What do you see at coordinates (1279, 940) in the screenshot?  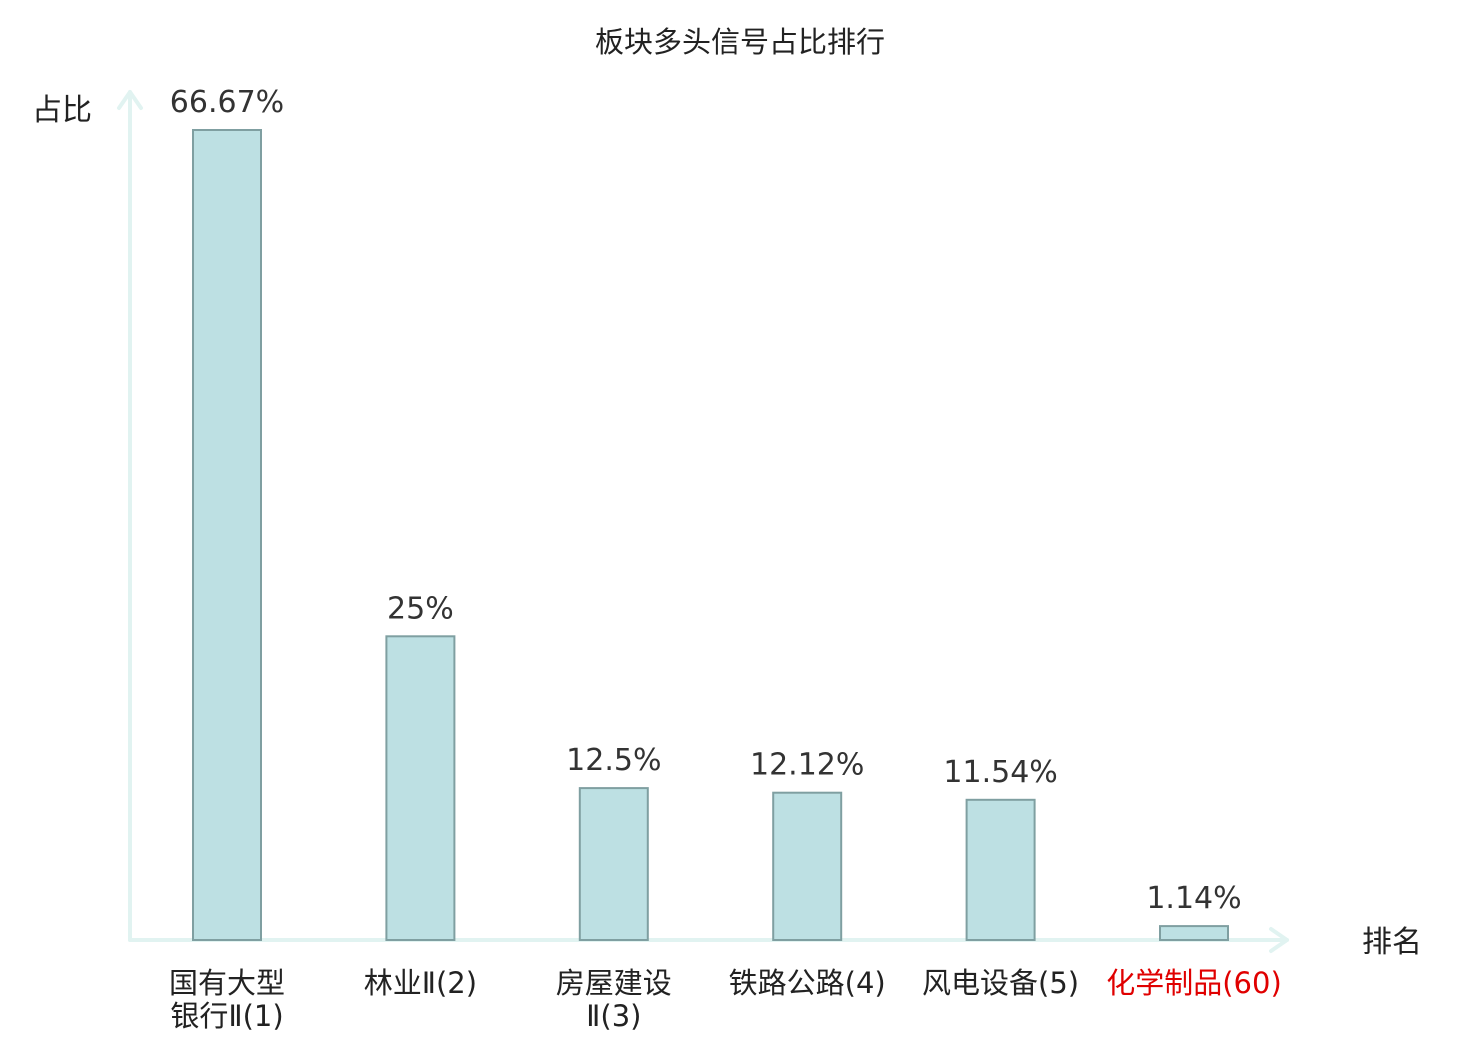 I see `x-axis-arrow-icon` at bounding box center [1279, 940].